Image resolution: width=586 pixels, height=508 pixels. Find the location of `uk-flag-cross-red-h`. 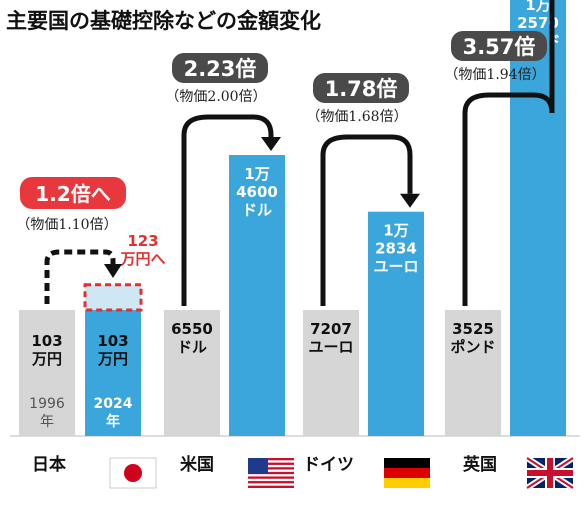

uk-flag-cross-red-h is located at coordinates (550, 473).